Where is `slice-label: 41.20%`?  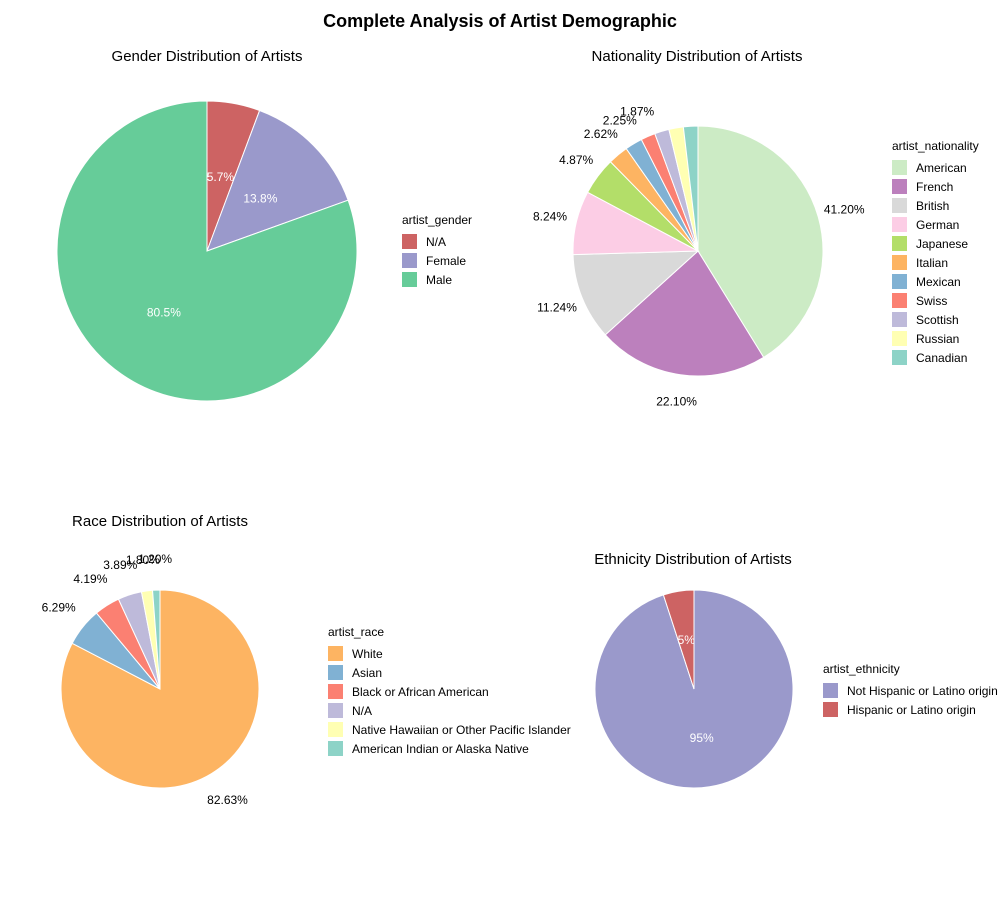
slice-label: 41.20% is located at coordinates (844, 210).